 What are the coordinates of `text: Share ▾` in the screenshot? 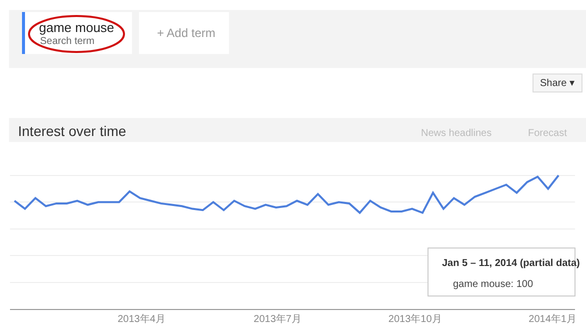 It's located at (557, 83).